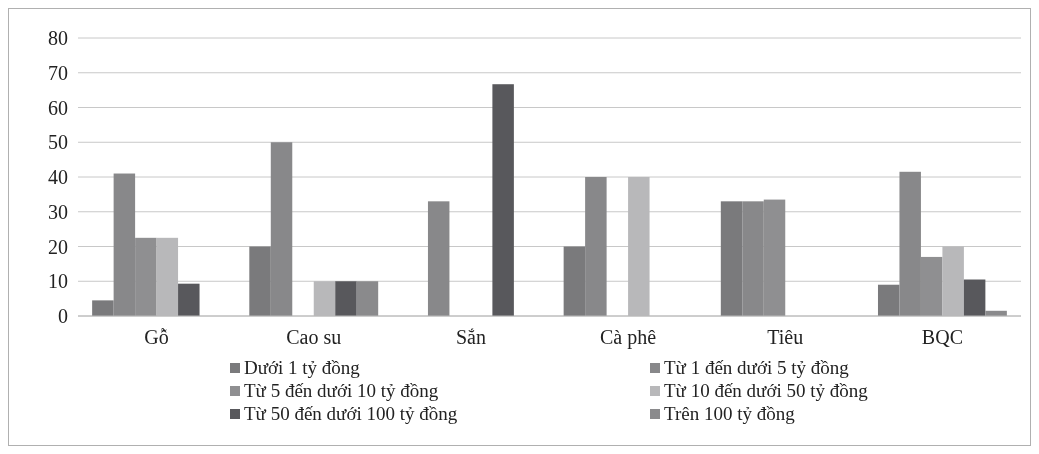 This screenshot has height=454, width=1039. I want to click on x-tick-label: Cà phê, so click(628, 337).